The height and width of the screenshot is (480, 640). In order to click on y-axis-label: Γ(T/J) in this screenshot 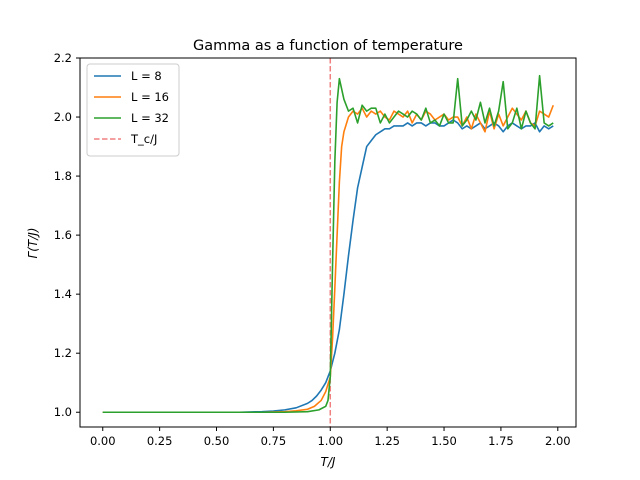, I will do `click(33, 243)`.